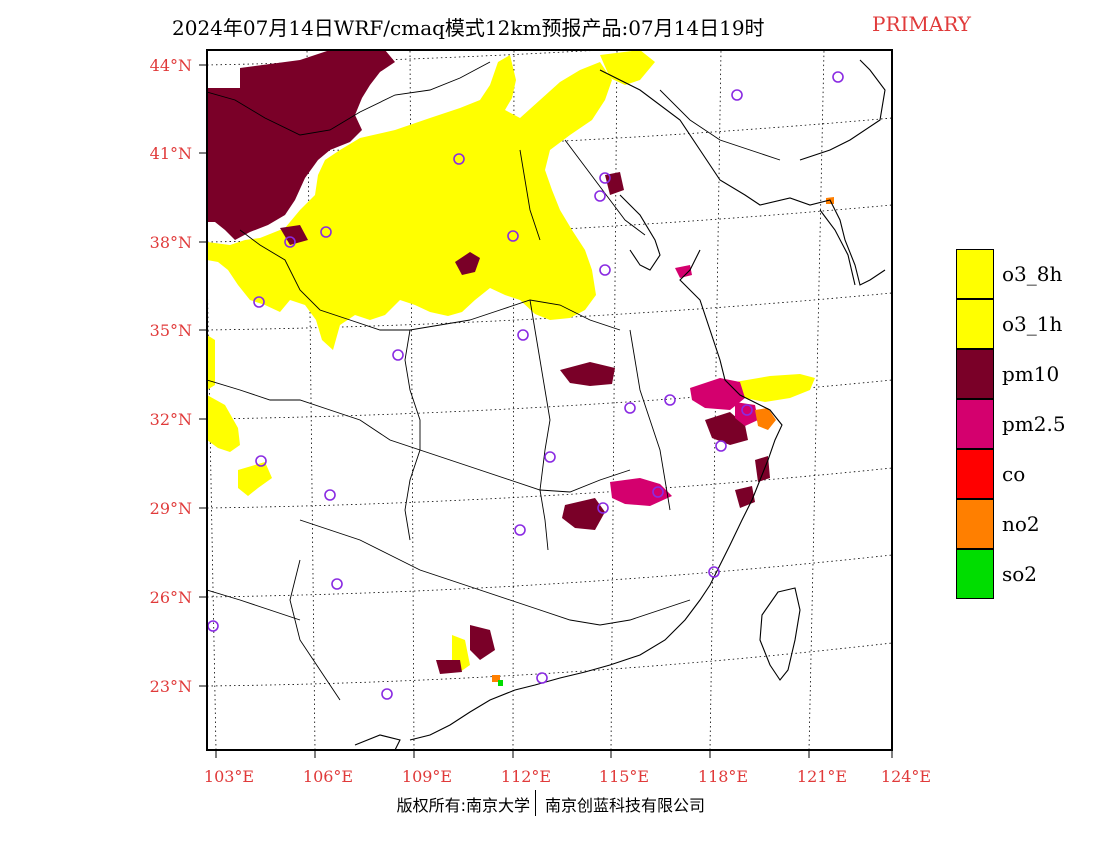  Describe the element at coordinates (842, 172) in the screenshot. I see `korea-outline` at that location.